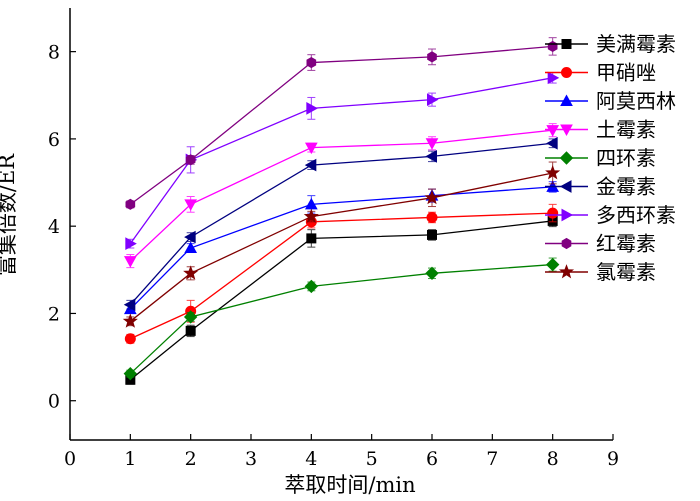  What do you see at coordinates (432, 459) in the screenshot?
I see `x-tick-label: 6` at bounding box center [432, 459].